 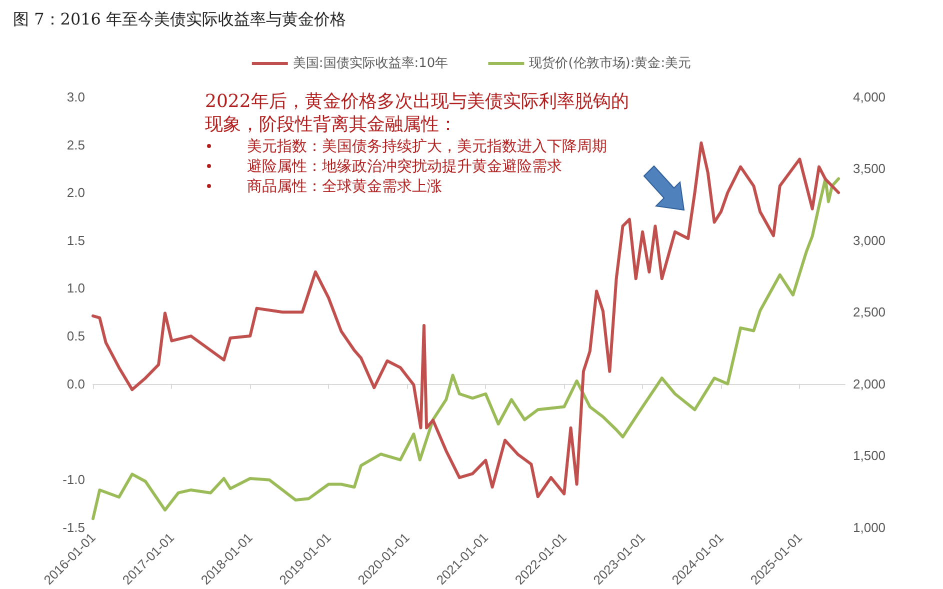 What do you see at coordinates (344, 186) in the screenshot?
I see `annotation: 商品属性：全球黄金需求上涨` at bounding box center [344, 186].